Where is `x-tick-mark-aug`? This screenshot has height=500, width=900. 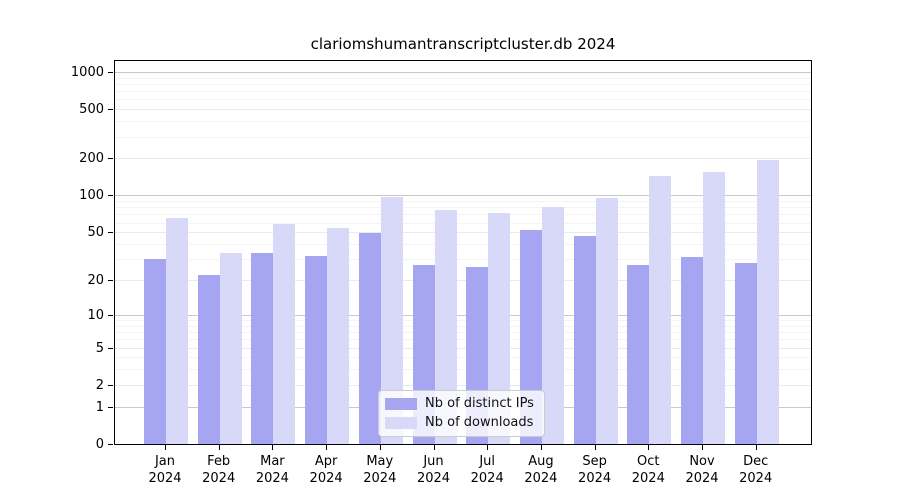
x-tick-mark-aug is located at coordinates (541, 447).